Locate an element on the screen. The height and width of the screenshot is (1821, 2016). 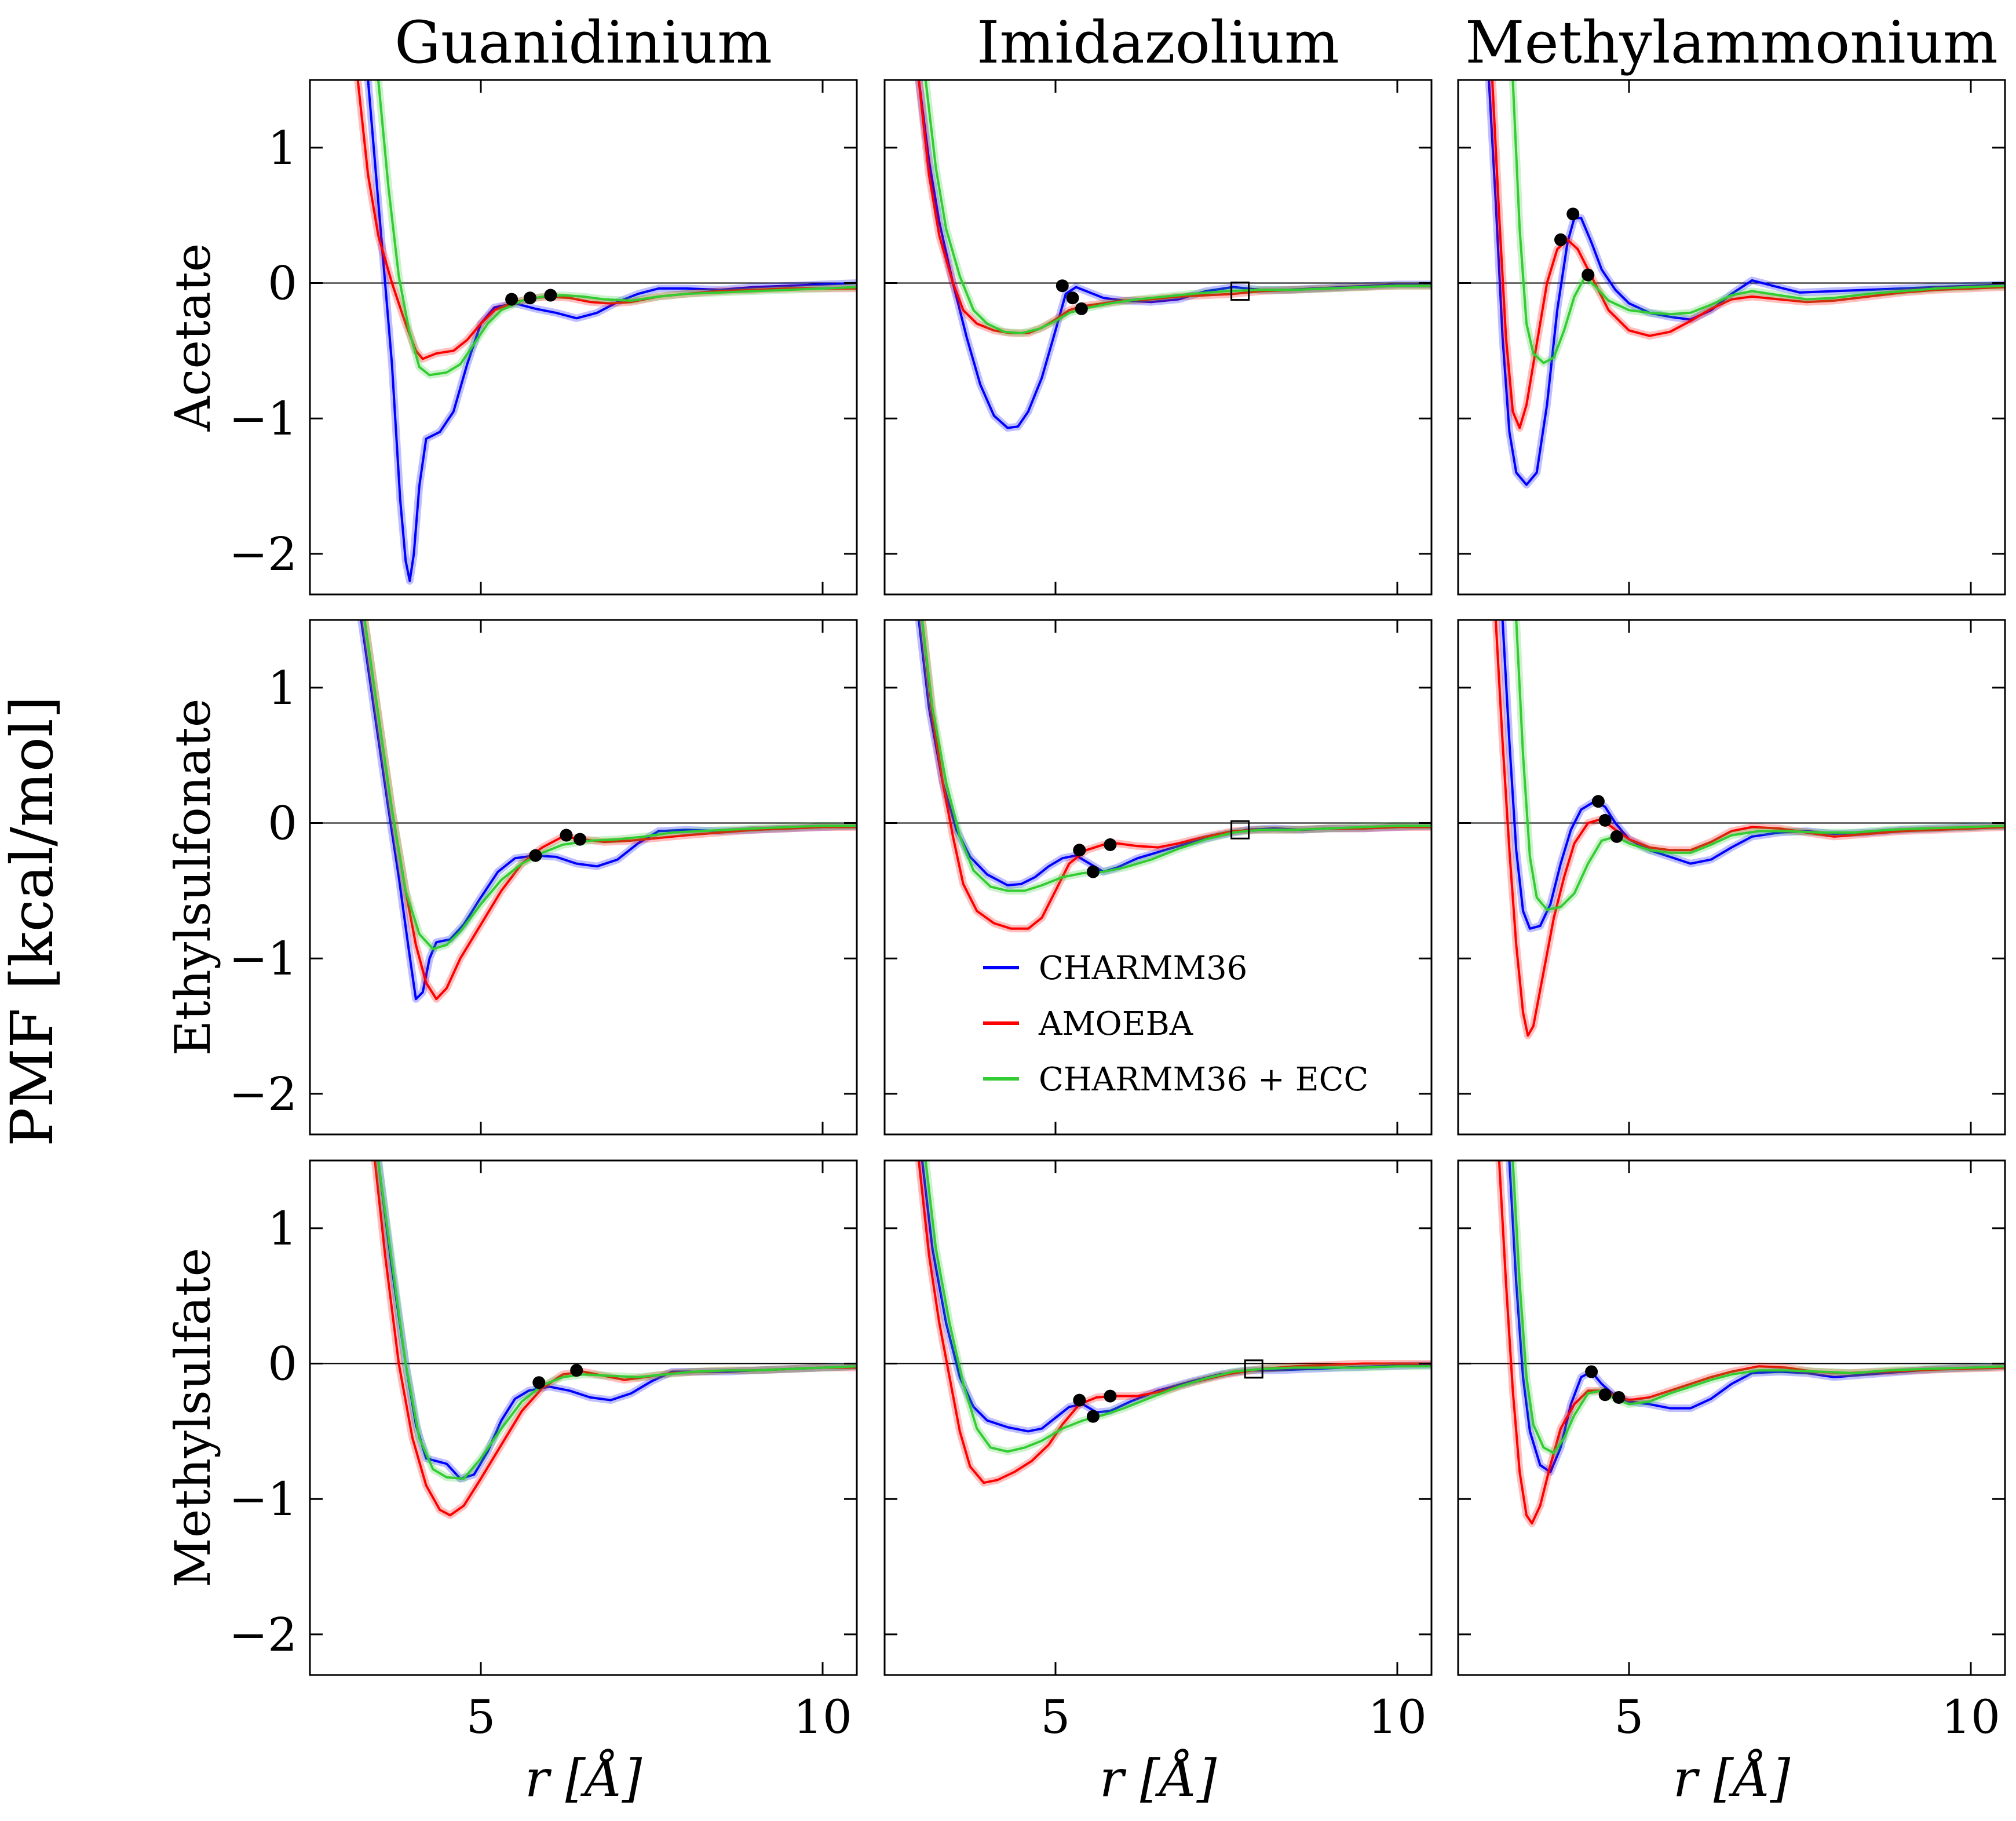
row-label-ethylsulfonate: Ethylsulfonate is located at coordinates (193, 877).